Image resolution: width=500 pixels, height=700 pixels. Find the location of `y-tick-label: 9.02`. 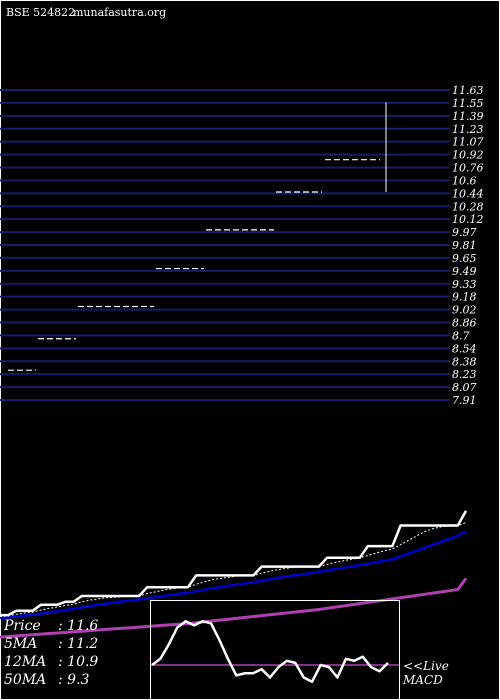

y-tick-label: 9.02 is located at coordinates (464, 310).